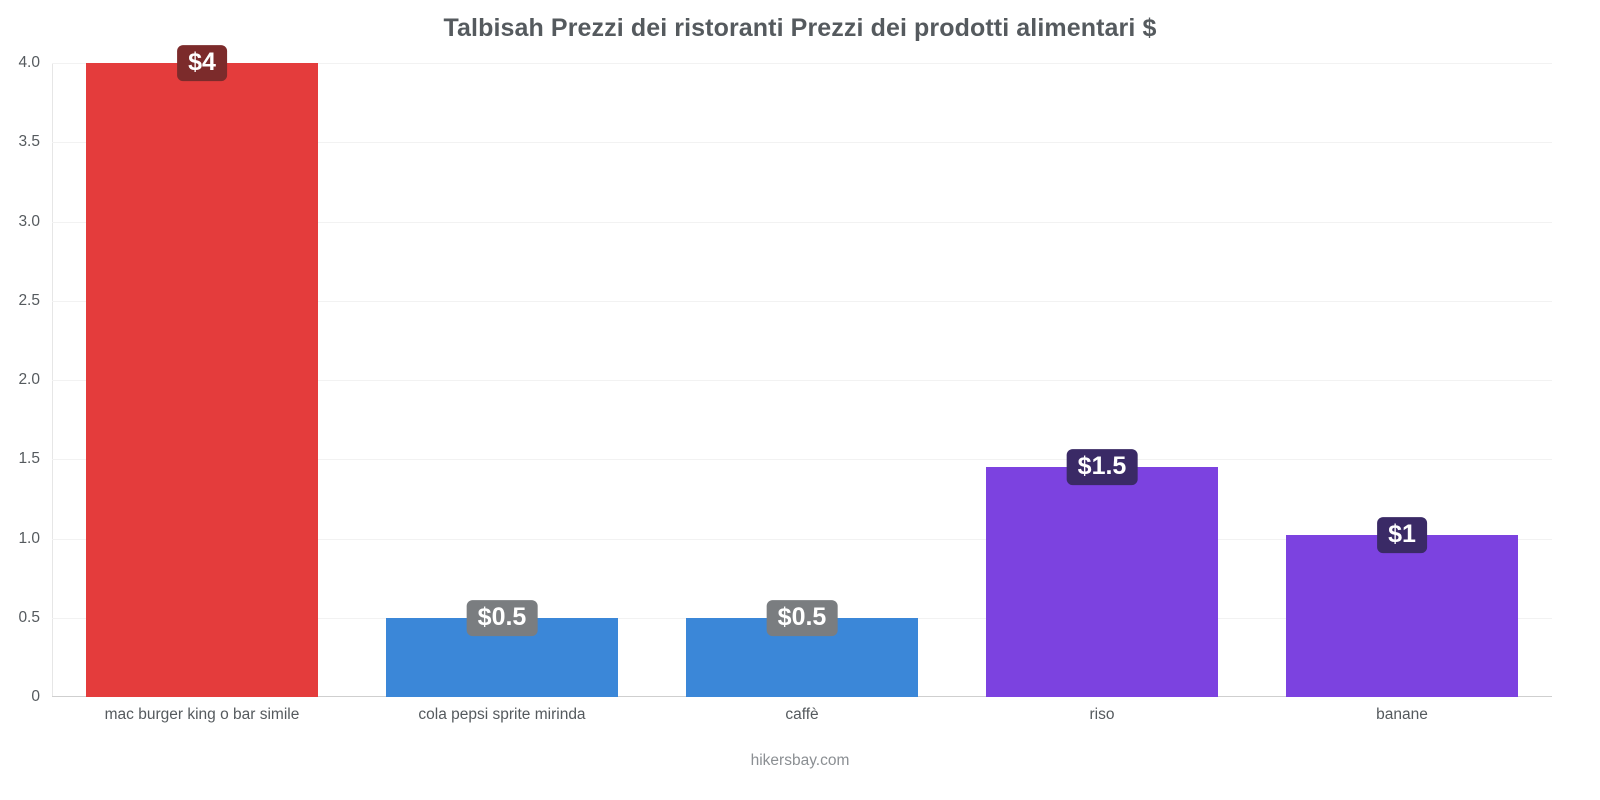  I want to click on y-axis-tick-label: 4.0, so click(29, 62).